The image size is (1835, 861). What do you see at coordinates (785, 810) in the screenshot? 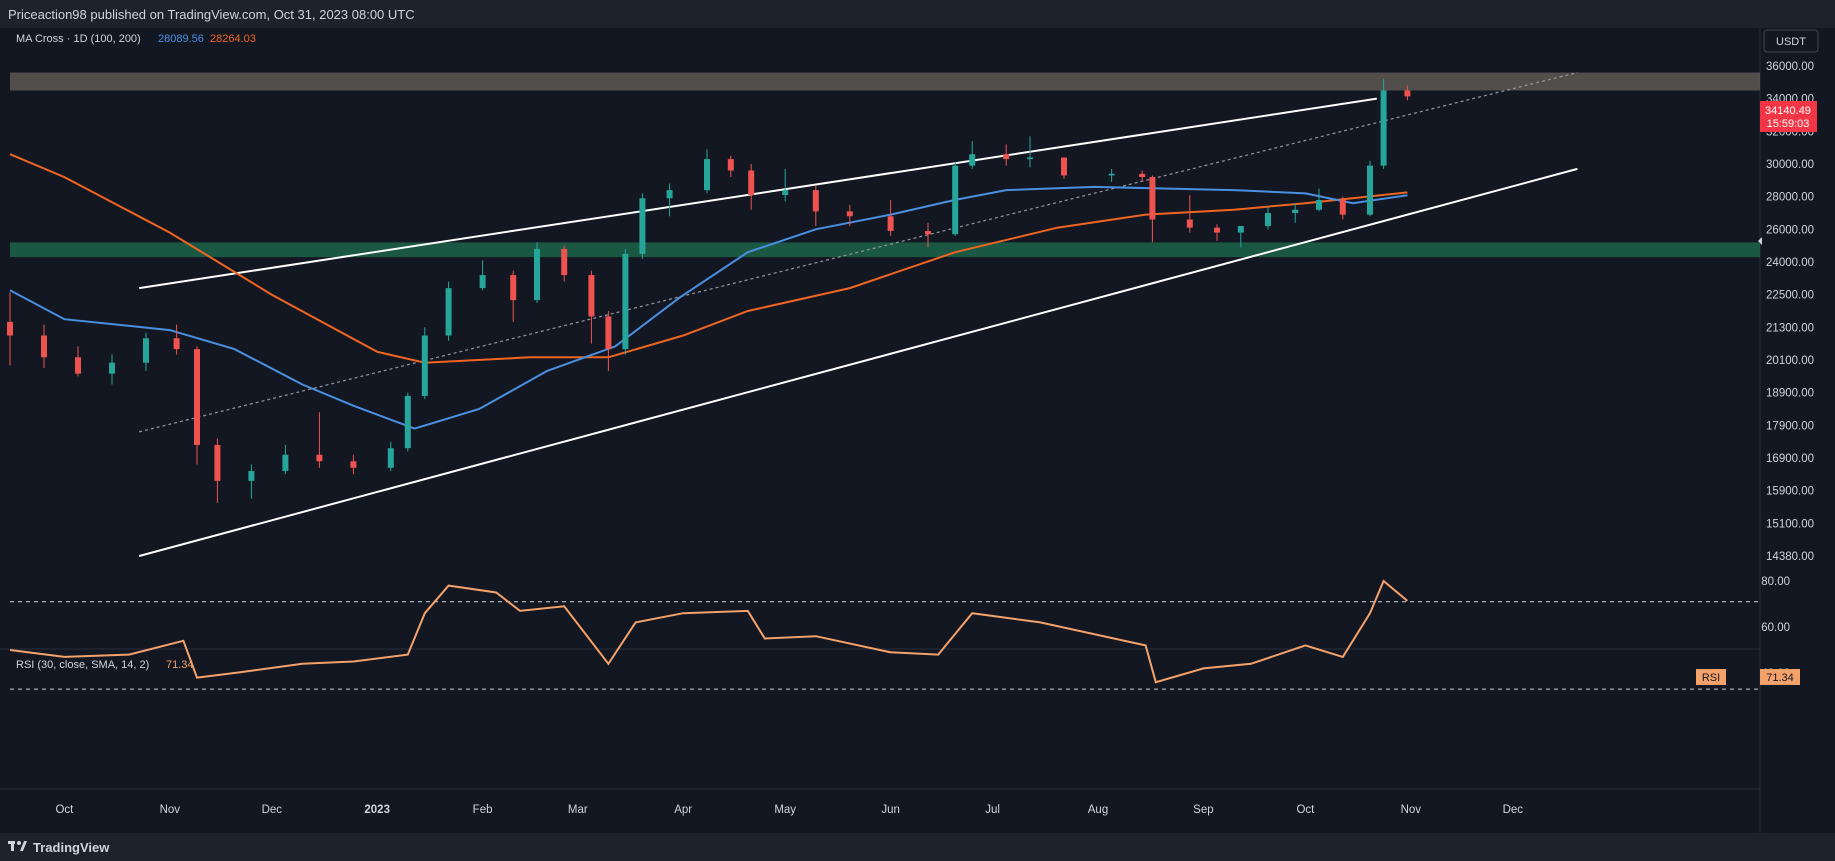
I see `time-tick-label: May` at bounding box center [785, 810].